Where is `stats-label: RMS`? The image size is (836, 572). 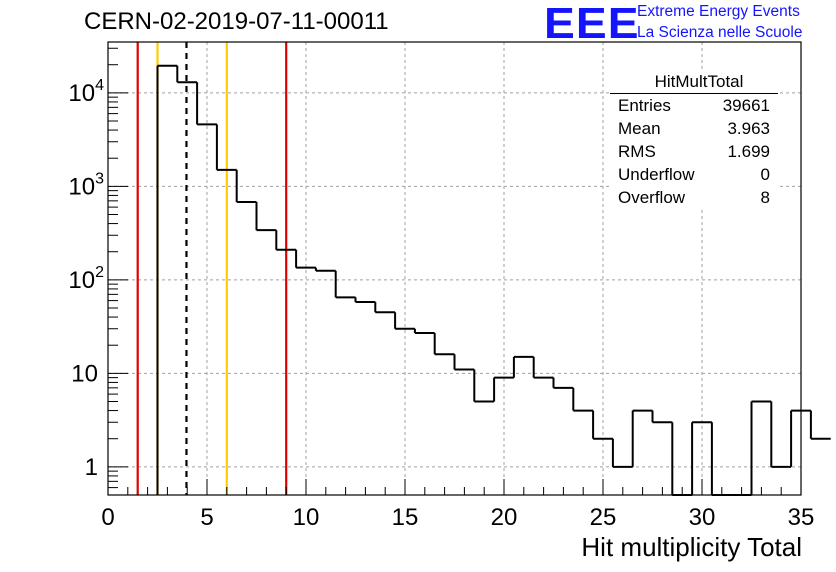
stats-label: RMS is located at coordinates (637, 151).